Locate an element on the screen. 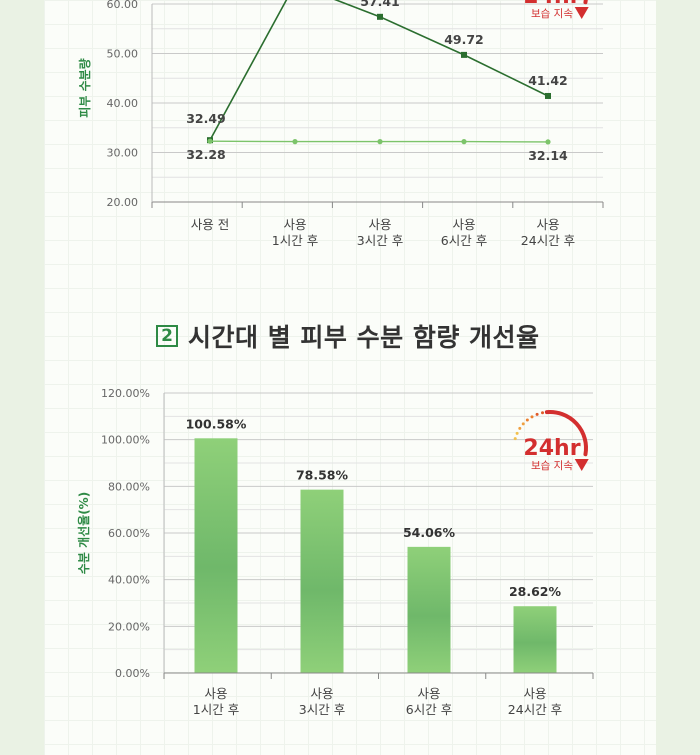  y-tick-label: 20.00% is located at coordinates (129, 626).